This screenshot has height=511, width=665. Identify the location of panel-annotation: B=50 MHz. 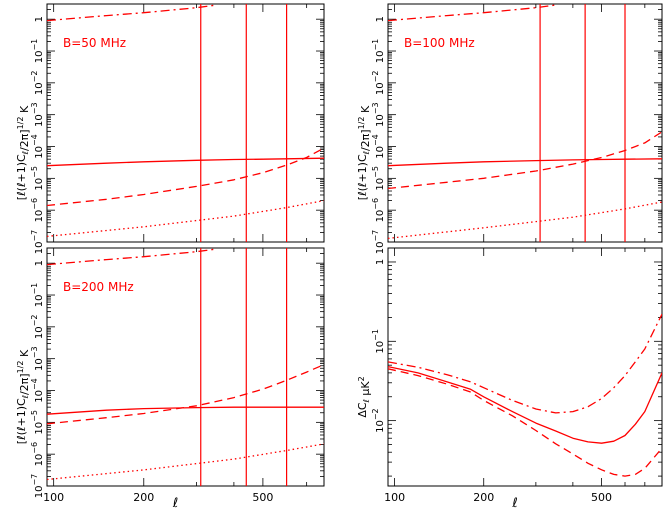
(94, 43).